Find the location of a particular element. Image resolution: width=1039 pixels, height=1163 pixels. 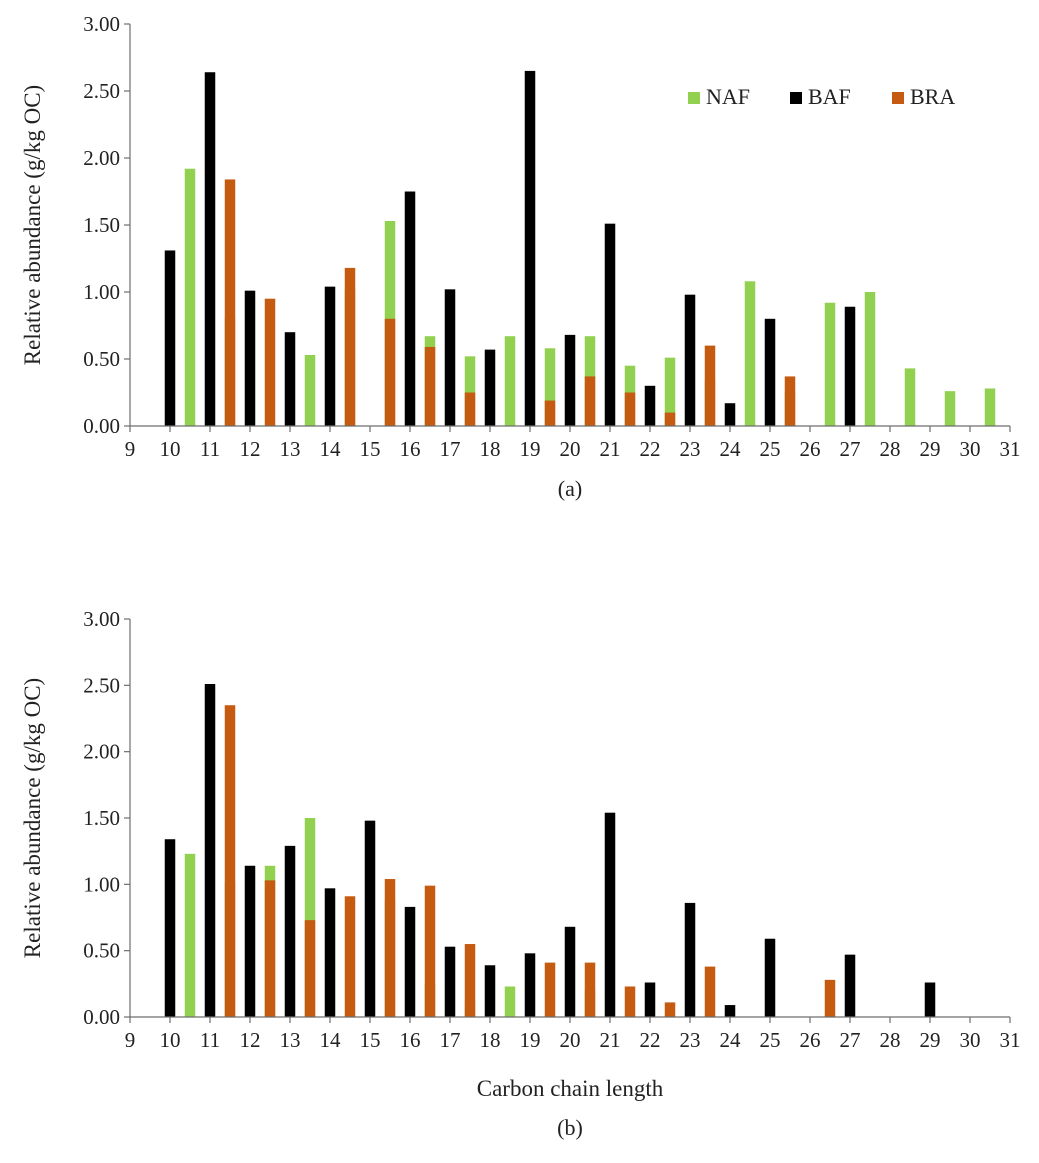

panel-b-x-tick-label: 23 is located at coordinates (690, 1040).